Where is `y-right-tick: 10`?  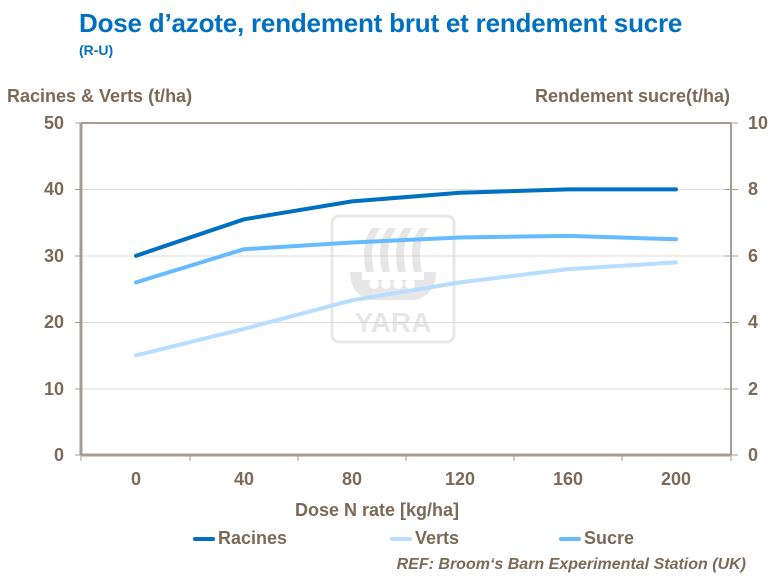
y-right-tick: 10 is located at coordinates (758, 123).